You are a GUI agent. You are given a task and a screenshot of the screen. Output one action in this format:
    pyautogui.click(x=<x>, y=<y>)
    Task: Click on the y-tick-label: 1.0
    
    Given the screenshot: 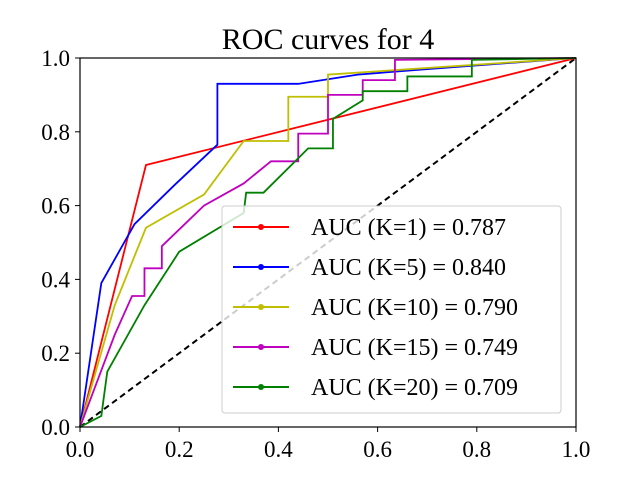 What is the action you would take?
    pyautogui.click(x=55, y=58)
    